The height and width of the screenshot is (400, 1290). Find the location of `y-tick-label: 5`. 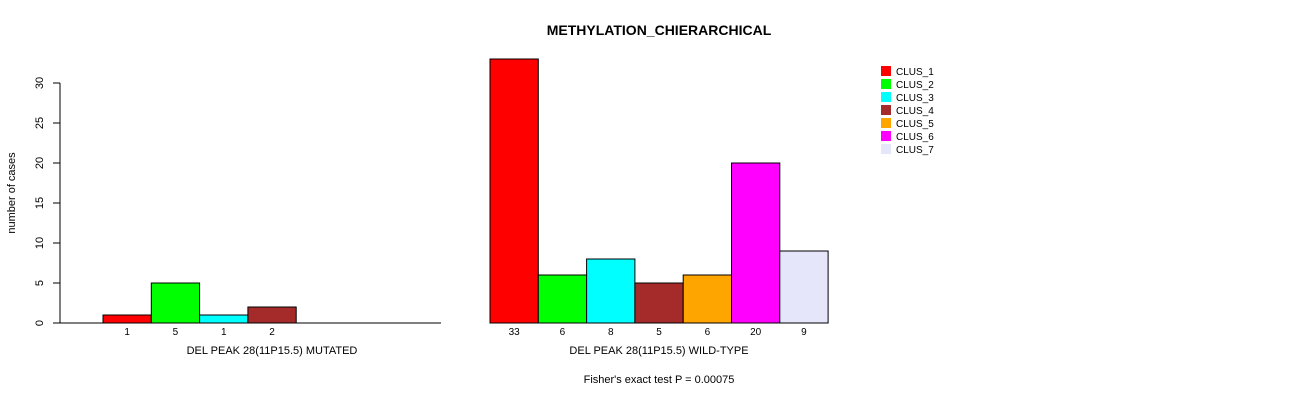

y-tick-label: 5 is located at coordinates (40, 283).